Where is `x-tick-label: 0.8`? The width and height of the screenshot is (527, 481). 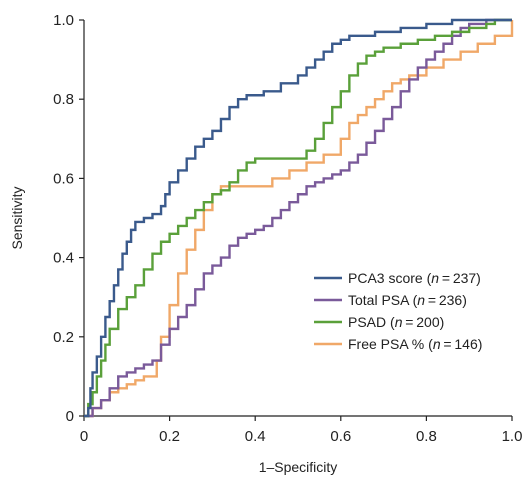 x-tick-label: 0.8 is located at coordinates (426, 436).